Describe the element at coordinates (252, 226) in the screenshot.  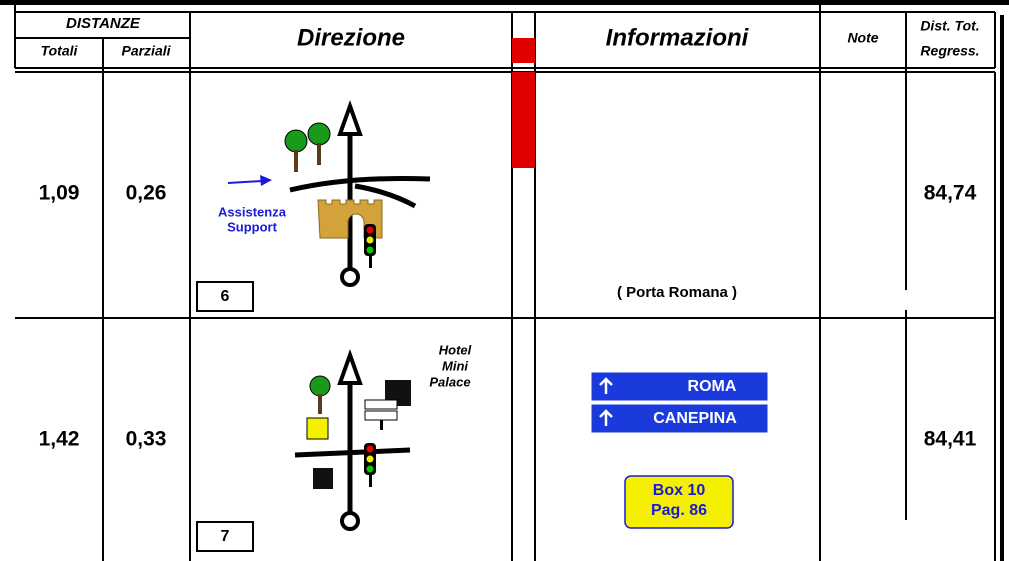
I see `diagram-label: Support` at that location.